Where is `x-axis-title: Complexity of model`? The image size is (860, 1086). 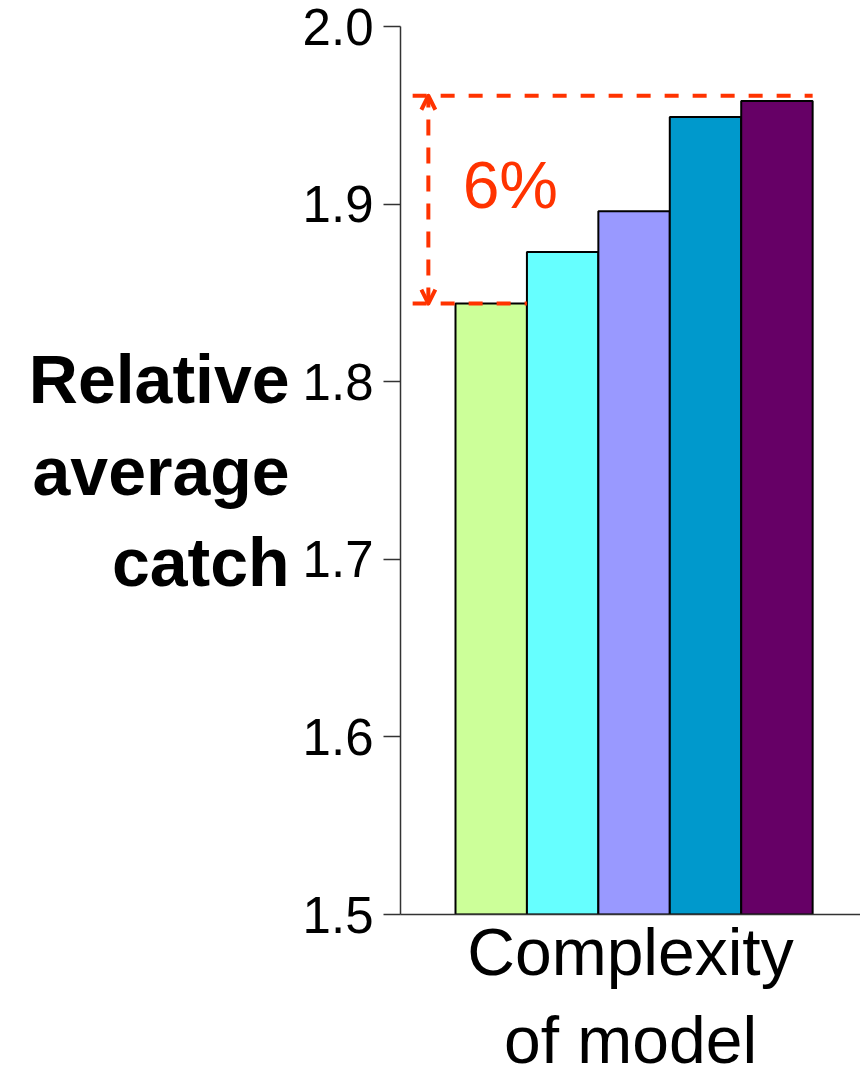
x-axis-title: Complexity of model is located at coordinates (630, 996).